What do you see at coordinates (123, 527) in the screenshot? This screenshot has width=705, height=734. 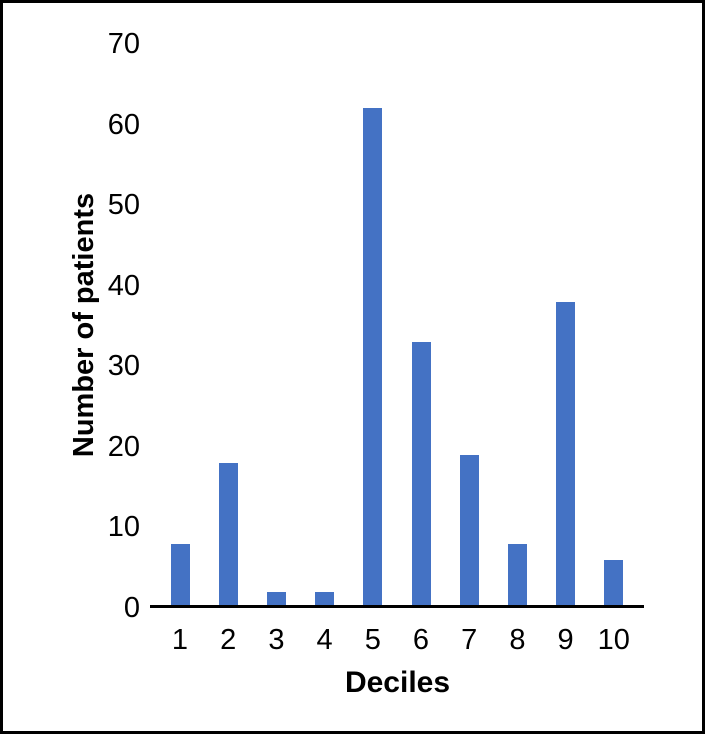 I see `y-tick-label-10: 10` at bounding box center [123, 527].